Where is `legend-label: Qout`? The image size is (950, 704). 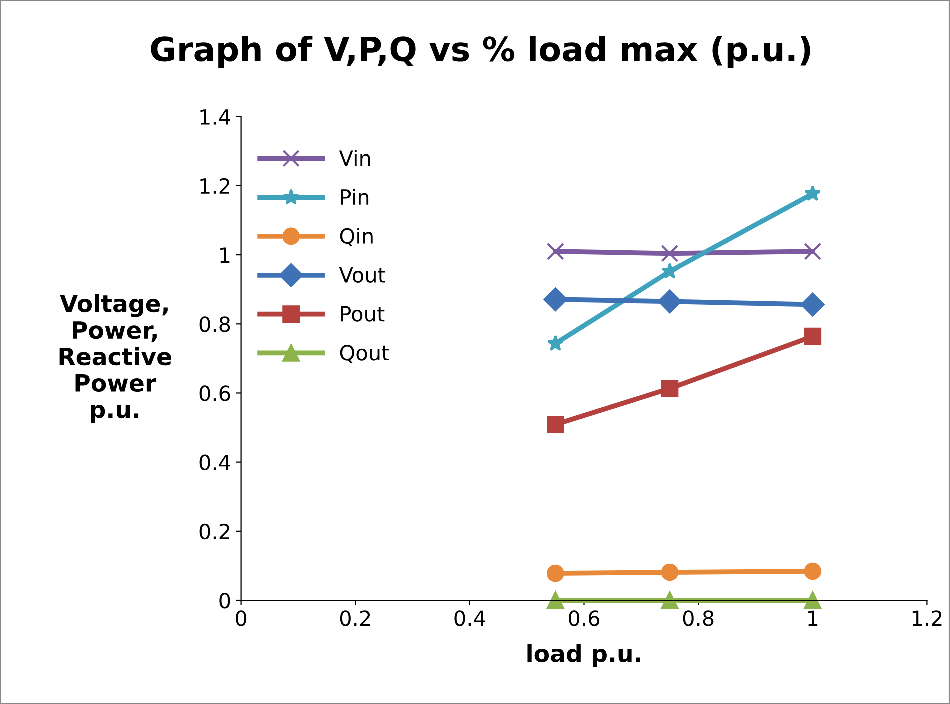
legend-label: Qout is located at coordinates (365, 354).